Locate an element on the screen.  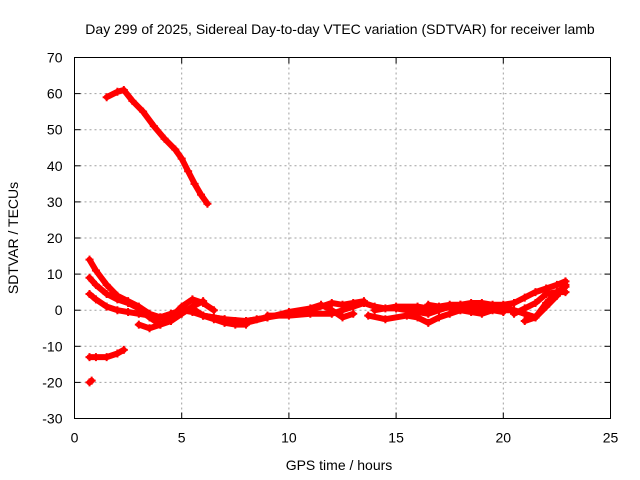
series-track-o is located at coordinates (545, 303).